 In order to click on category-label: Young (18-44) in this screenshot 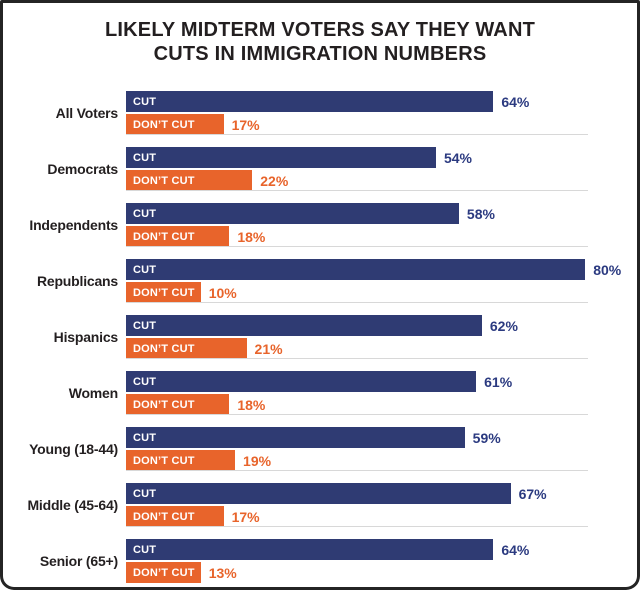, I will do `click(73, 449)`.